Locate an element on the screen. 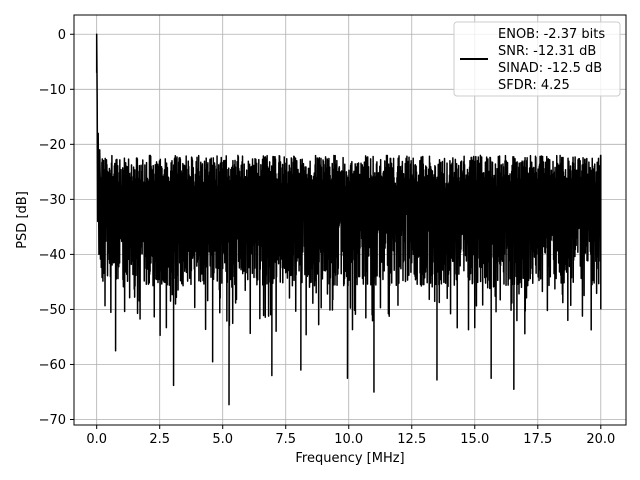 The width and height of the screenshot is (640, 480). x-axis-label: Frequency [MHz] is located at coordinates (349, 458).